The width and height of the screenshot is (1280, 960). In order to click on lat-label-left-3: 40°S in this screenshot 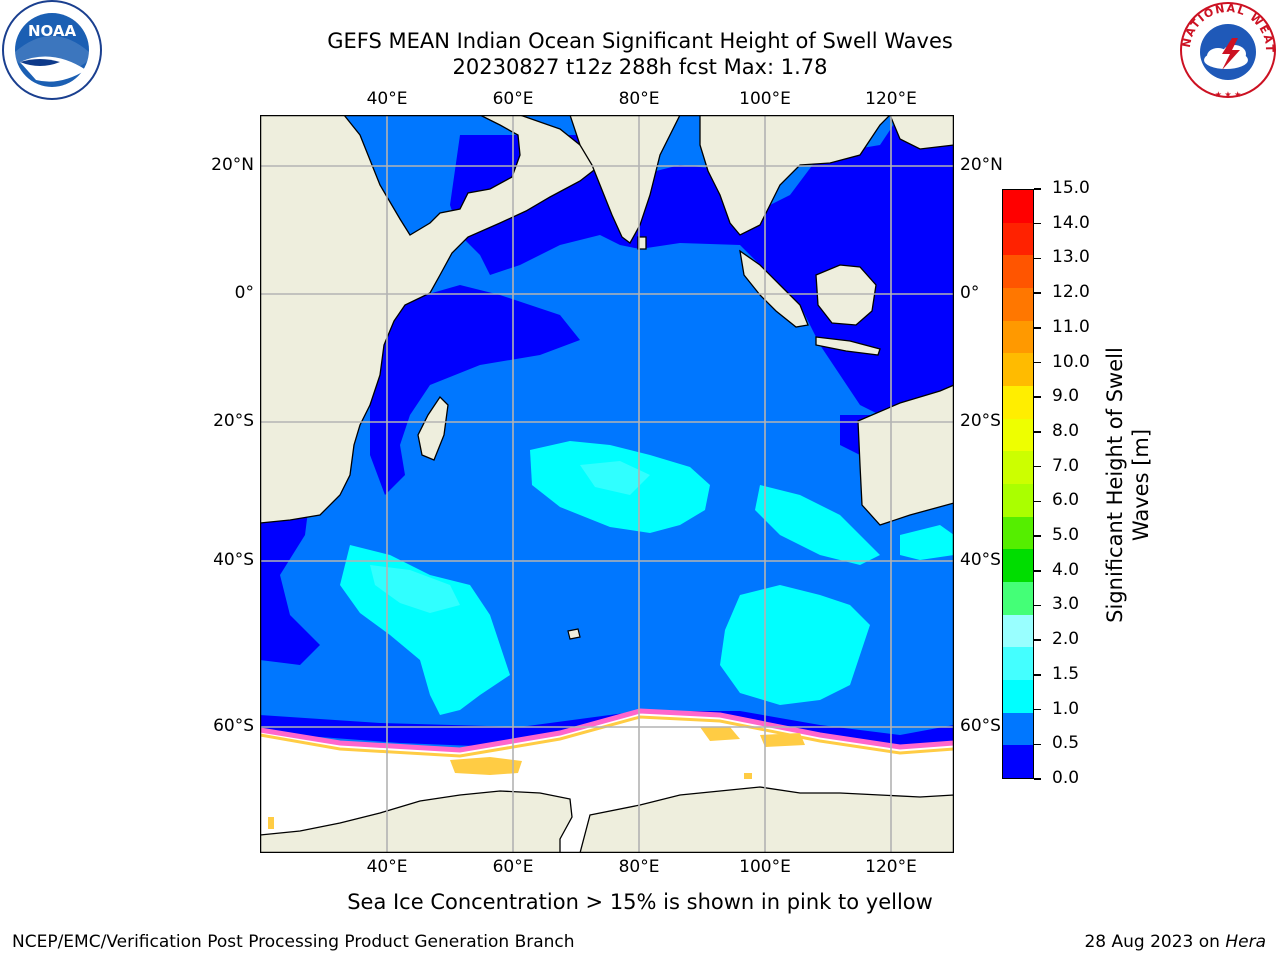, I will do `click(233, 560)`.